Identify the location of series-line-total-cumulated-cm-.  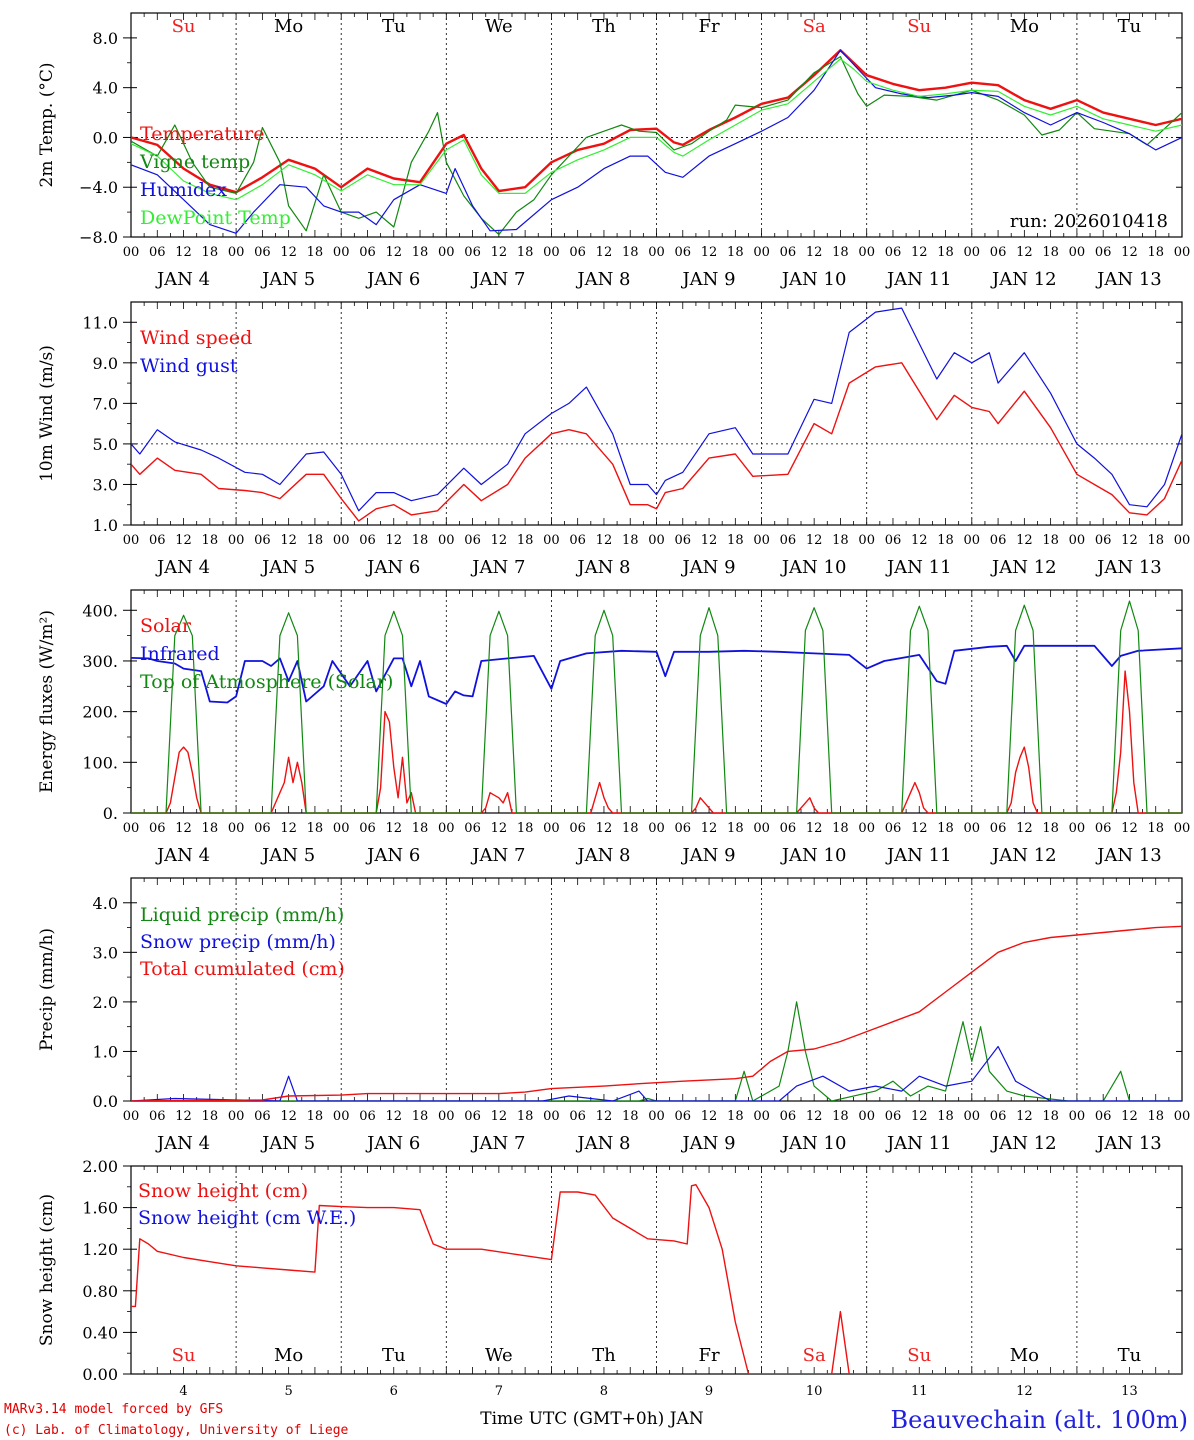
(656, 1013).